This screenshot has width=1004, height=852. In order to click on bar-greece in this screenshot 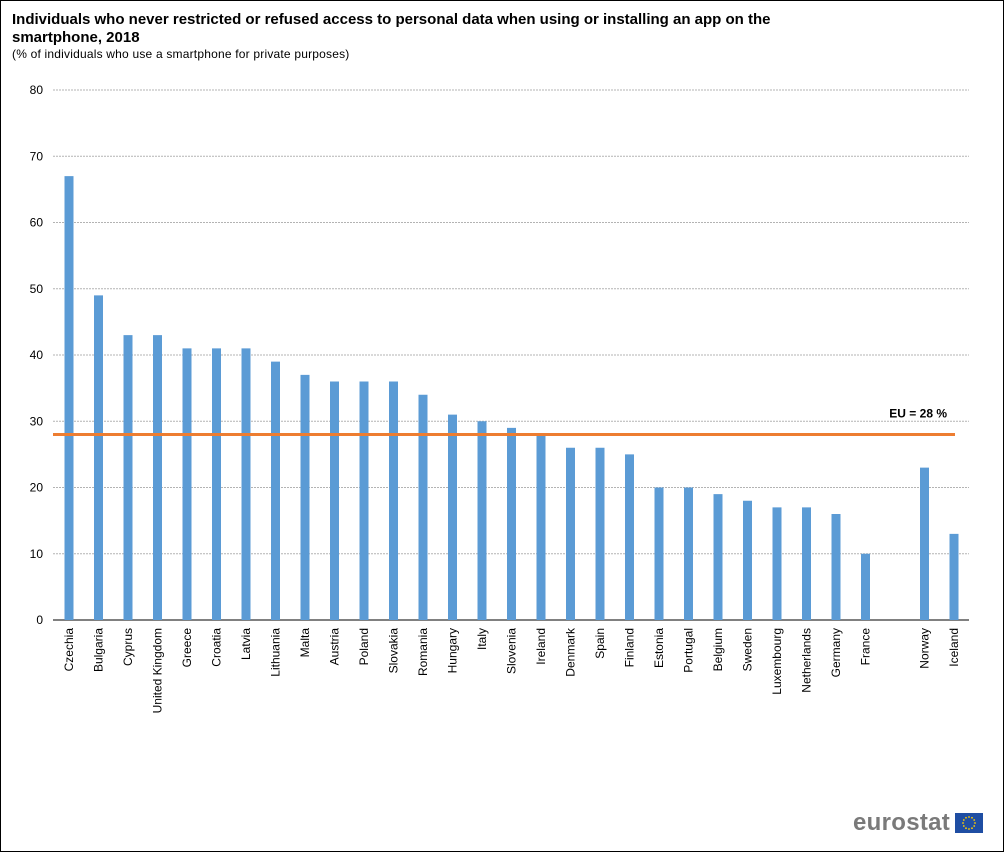, I will do `click(187, 484)`.